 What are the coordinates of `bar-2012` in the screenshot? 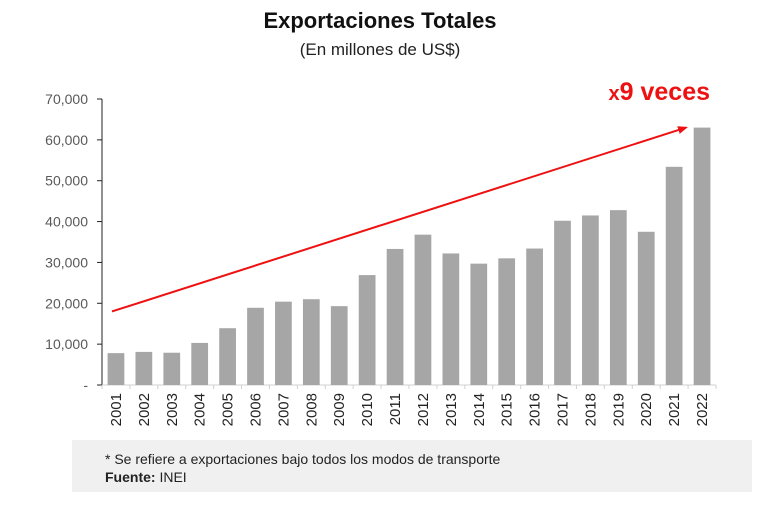 It's located at (423, 309).